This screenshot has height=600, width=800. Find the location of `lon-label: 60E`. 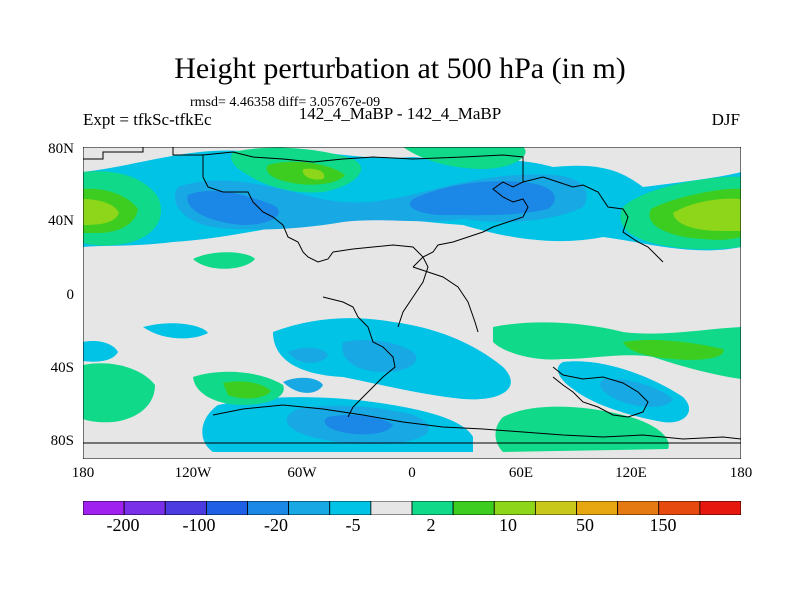

lon-label: 60E is located at coordinates (521, 473).